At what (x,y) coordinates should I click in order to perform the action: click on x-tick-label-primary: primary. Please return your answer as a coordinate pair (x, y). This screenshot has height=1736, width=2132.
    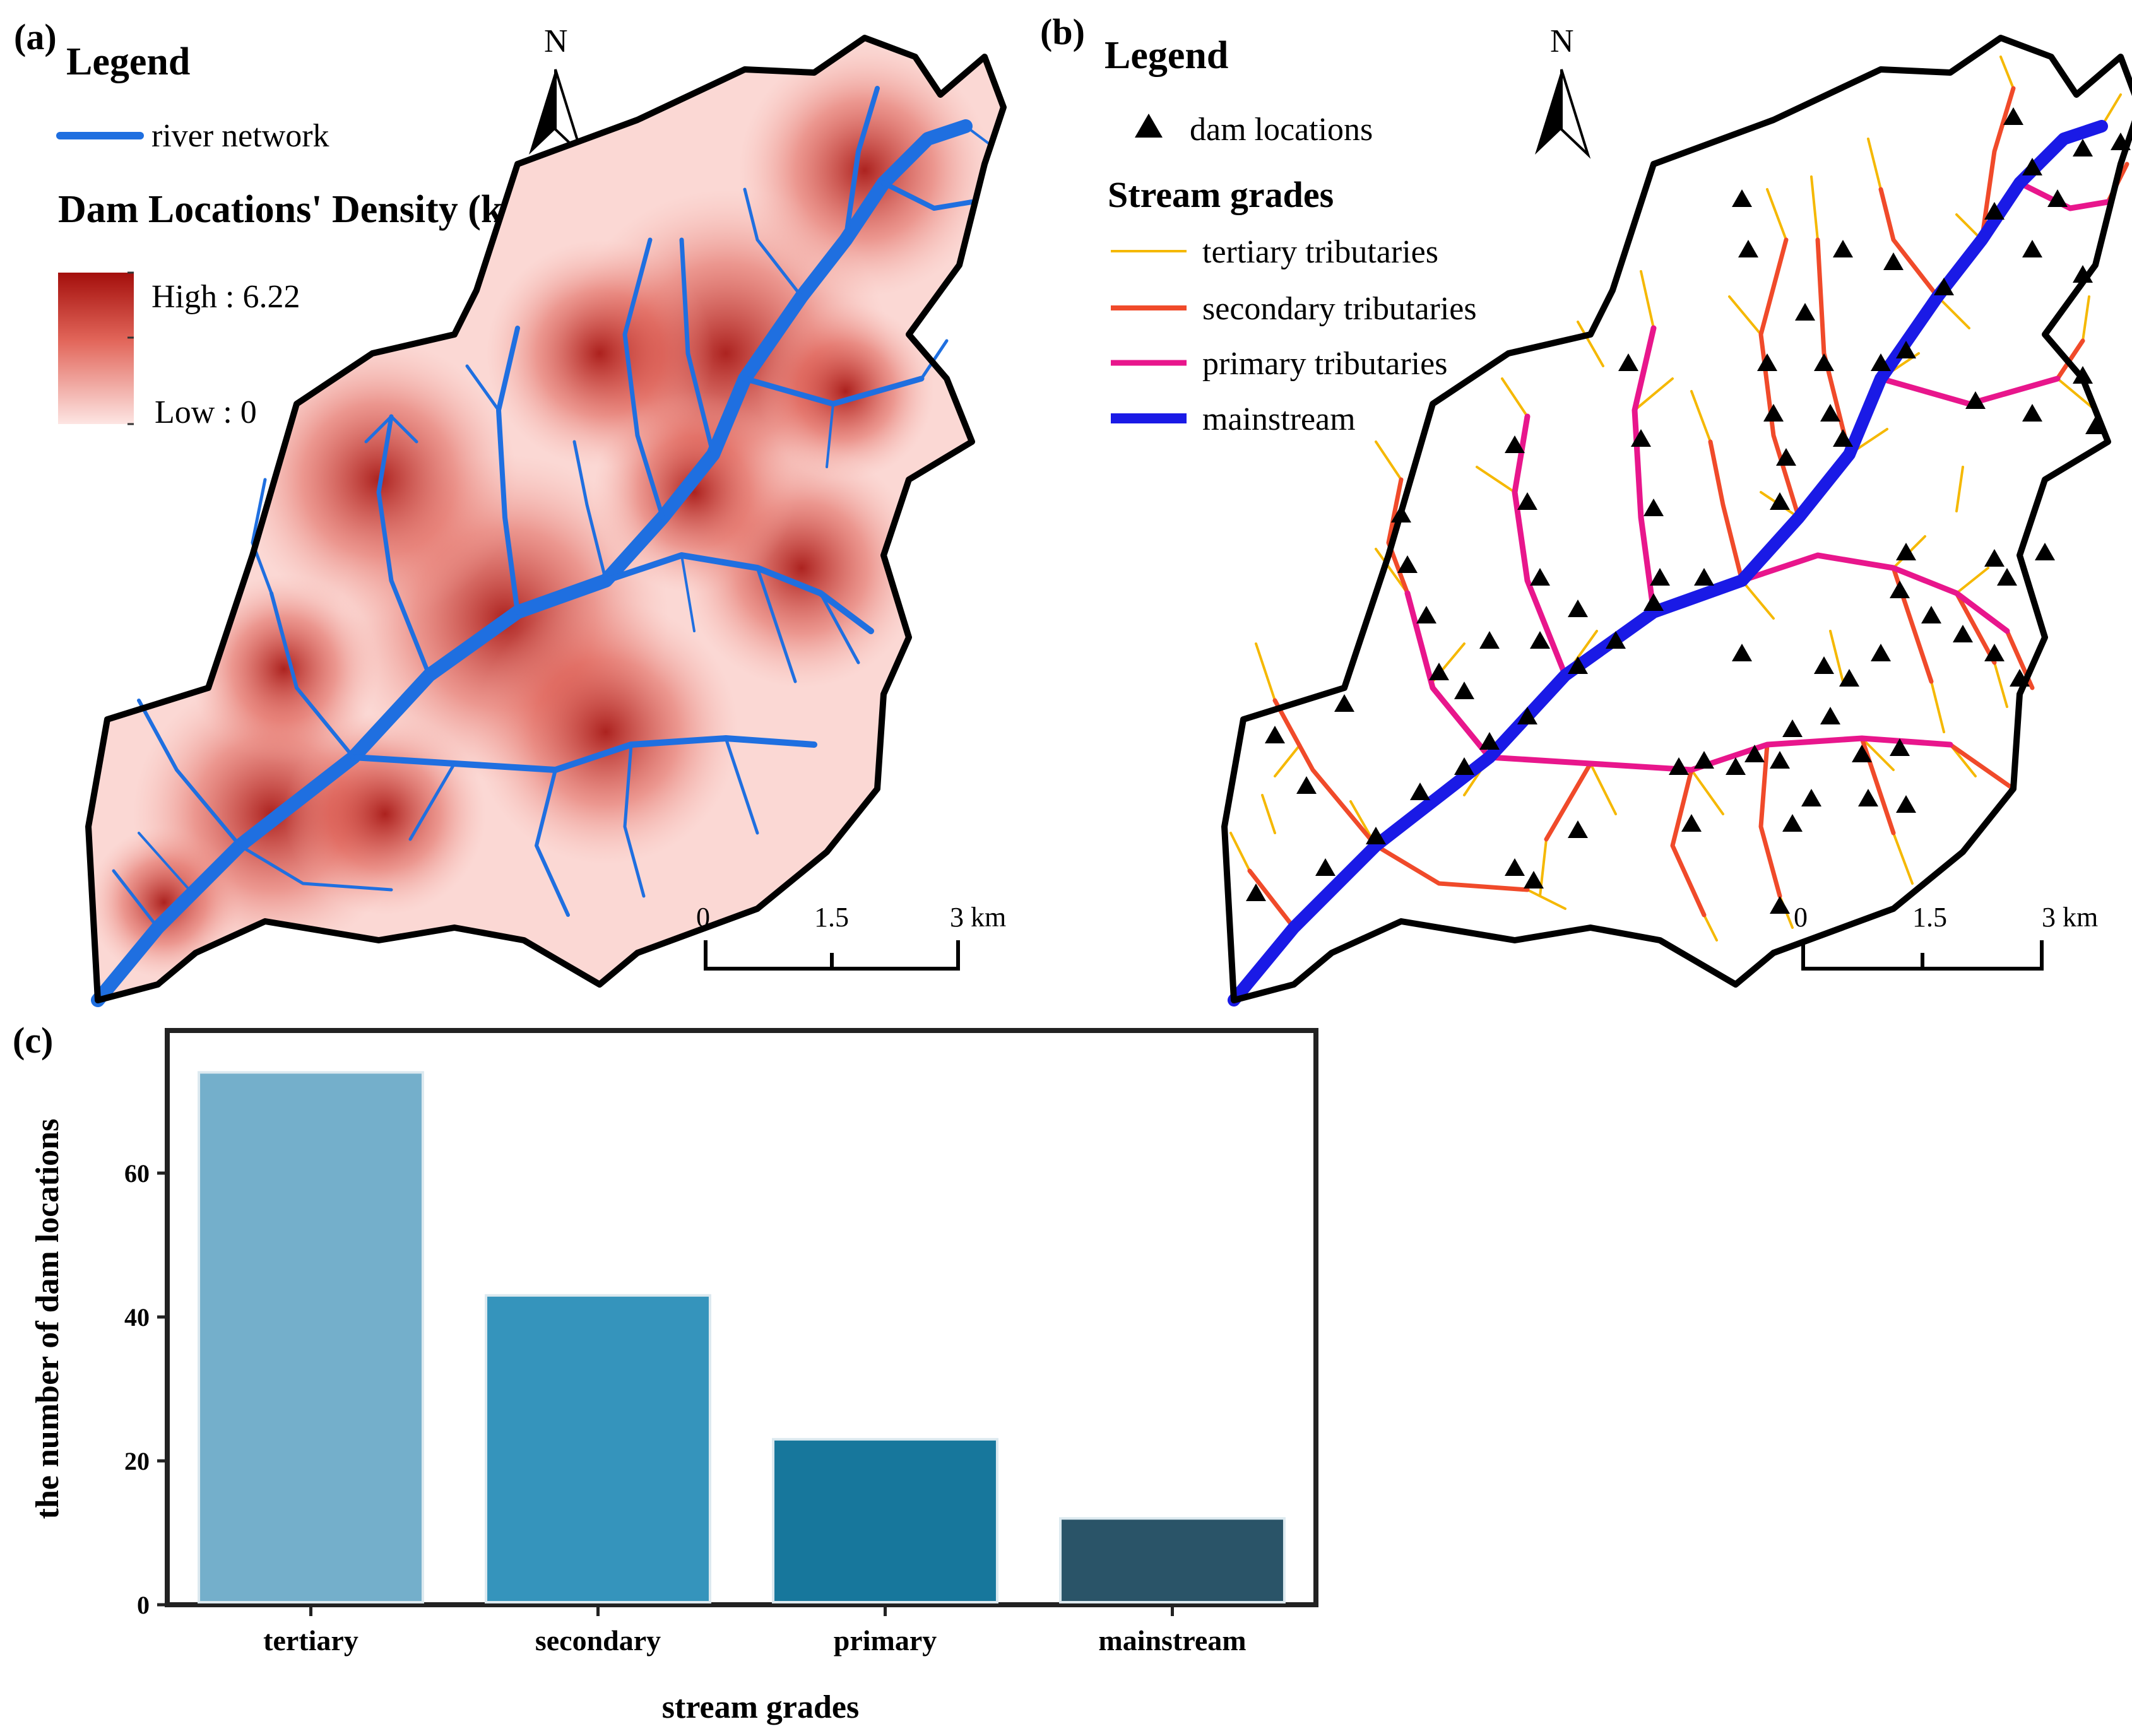
    Looking at the image, I should click on (885, 1640).